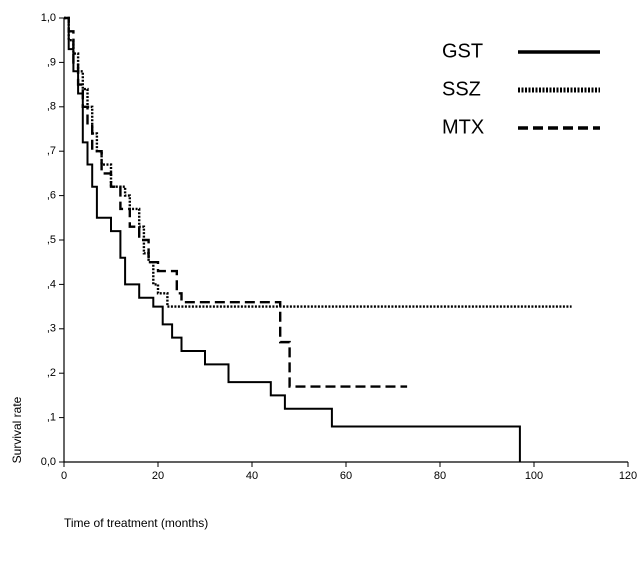 The height and width of the screenshot is (561, 640). Describe the element at coordinates (534, 476) in the screenshot. I see `x-tick-label: 100` at that location.